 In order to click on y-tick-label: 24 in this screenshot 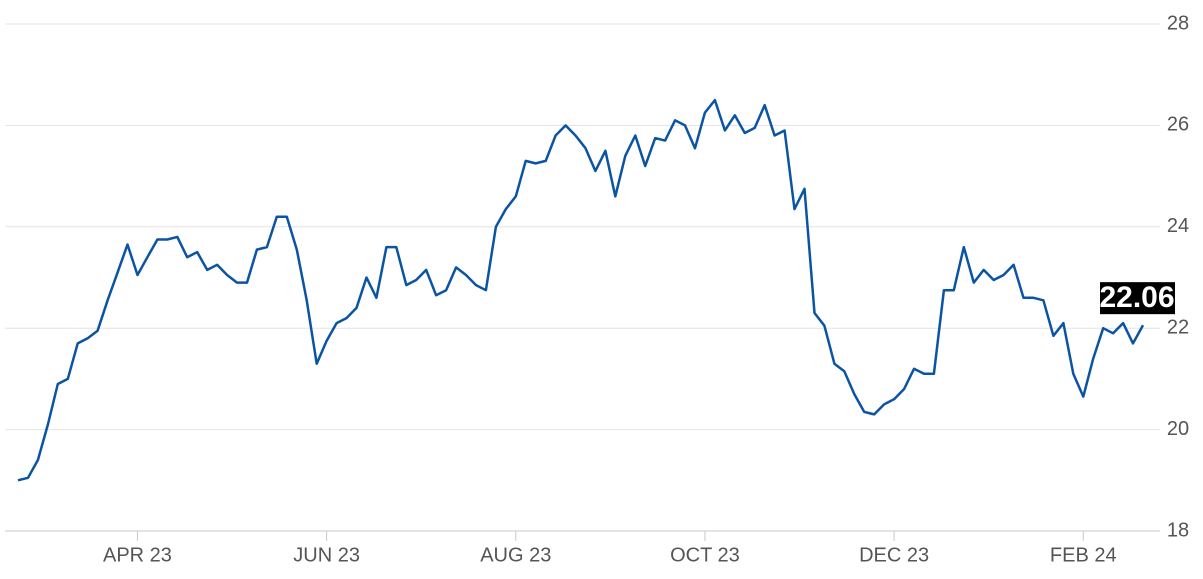, I will do `click(1178, 226)`.